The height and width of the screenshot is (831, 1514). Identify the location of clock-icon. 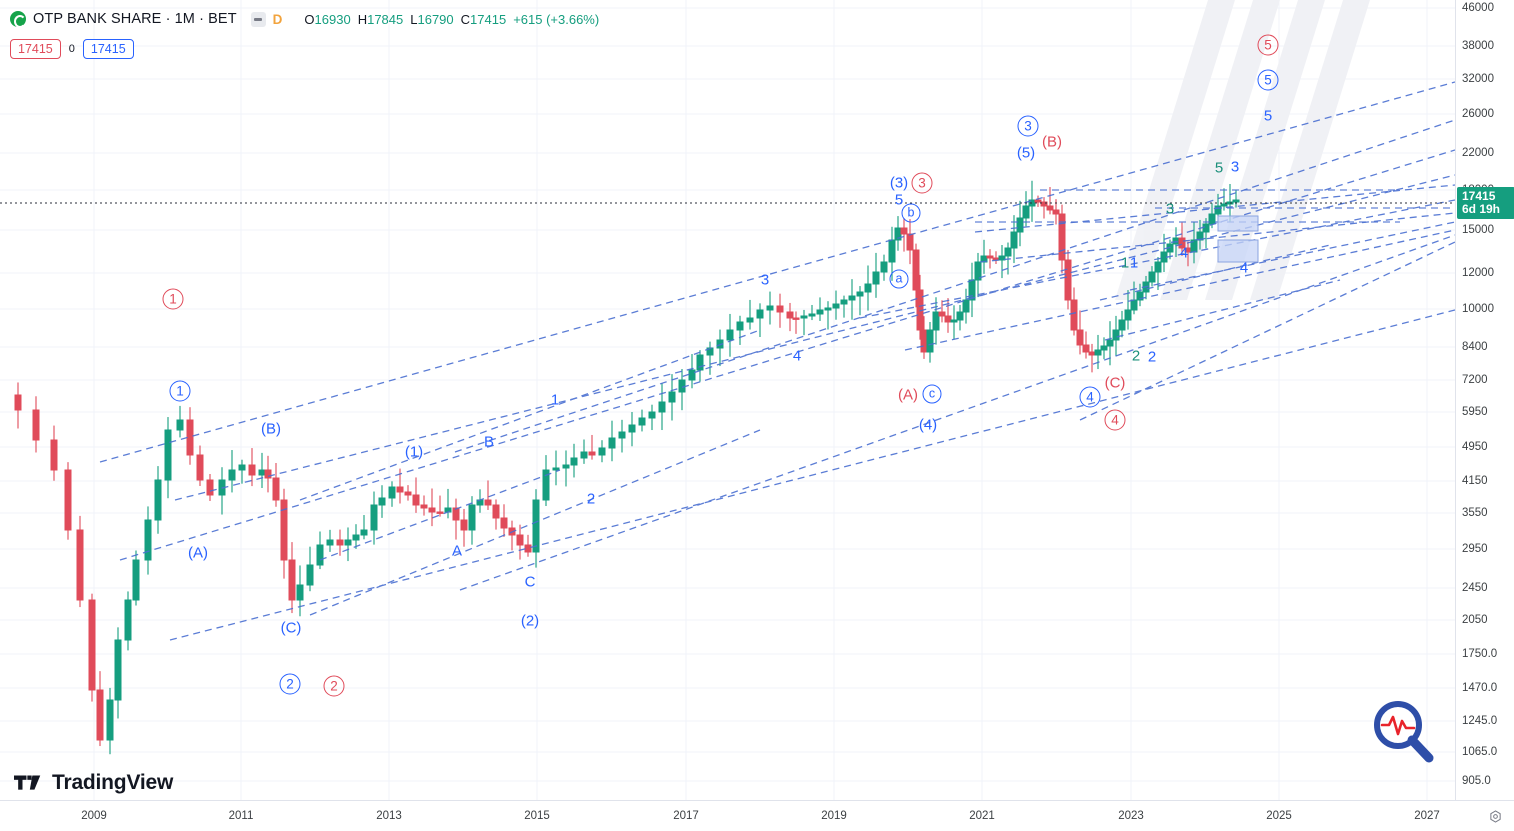
(1495, 816).